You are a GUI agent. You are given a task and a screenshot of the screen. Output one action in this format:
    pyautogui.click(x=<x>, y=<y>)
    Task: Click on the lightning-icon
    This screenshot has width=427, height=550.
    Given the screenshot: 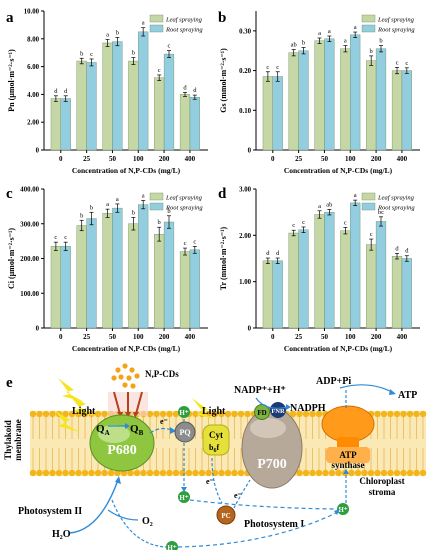 What is the action you would take?
    pyautogui.click(x=204, y=409)
    